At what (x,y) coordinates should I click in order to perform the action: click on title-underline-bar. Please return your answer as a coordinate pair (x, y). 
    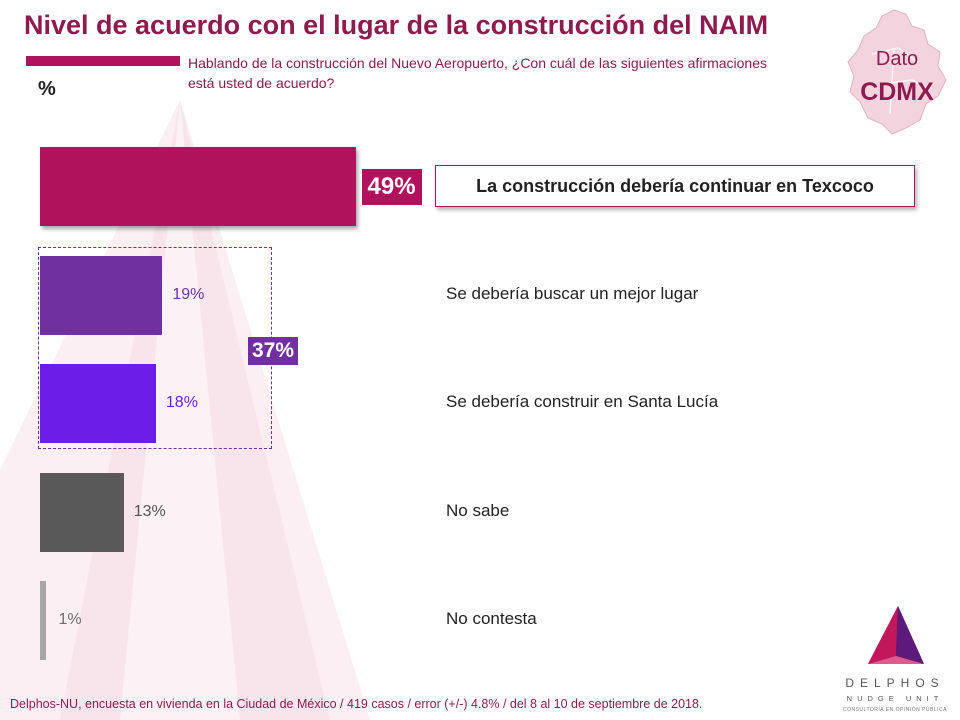
    Looking at the image, I should click on (103, 61).